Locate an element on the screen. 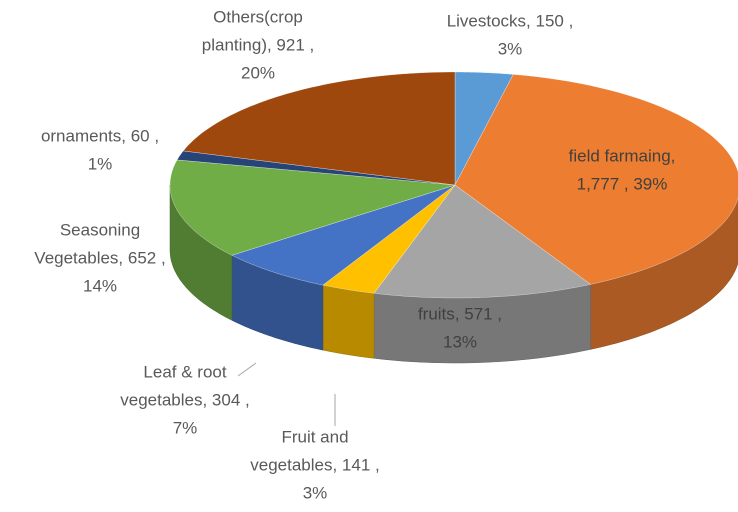 Image resolution: width=738 pixels, height=512 pixels. data-label: Seasoning is located at coordinates (100, 229).